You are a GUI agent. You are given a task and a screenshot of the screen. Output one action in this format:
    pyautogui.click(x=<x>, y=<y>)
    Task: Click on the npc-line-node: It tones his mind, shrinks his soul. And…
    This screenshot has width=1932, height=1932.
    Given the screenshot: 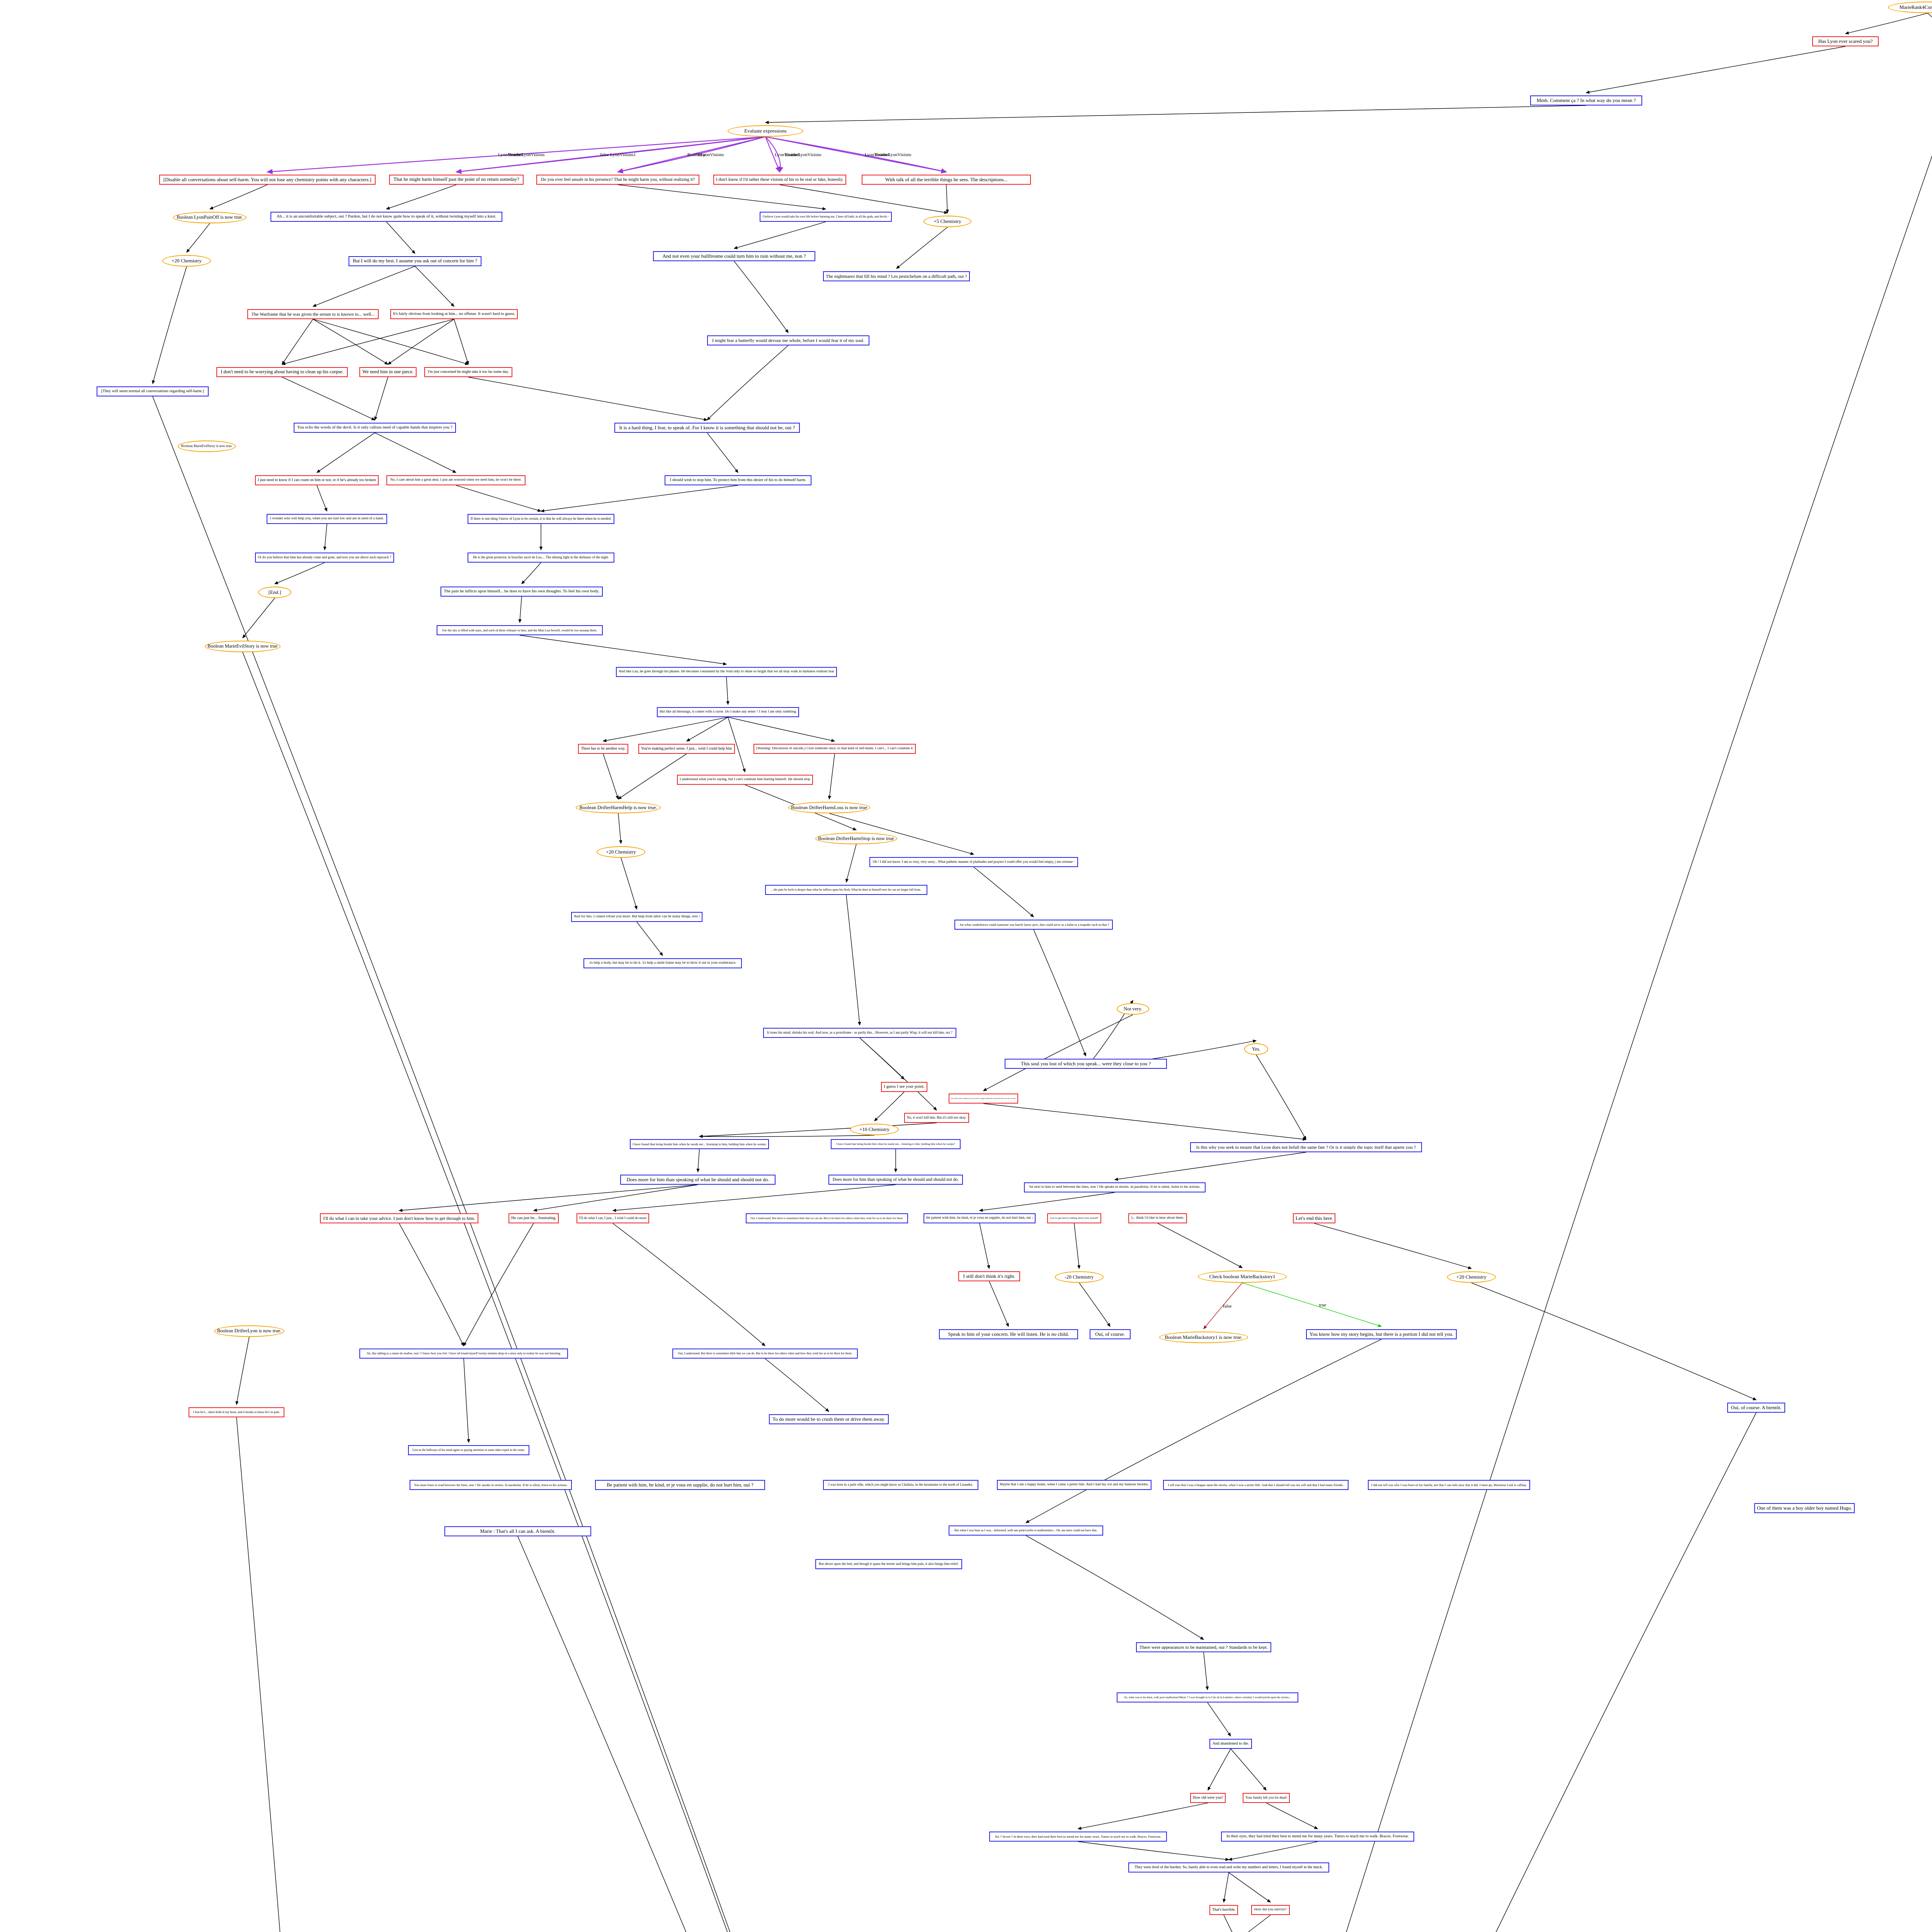 What is the action you would take?
    pyautogui.click(x=859, y=1033)
    